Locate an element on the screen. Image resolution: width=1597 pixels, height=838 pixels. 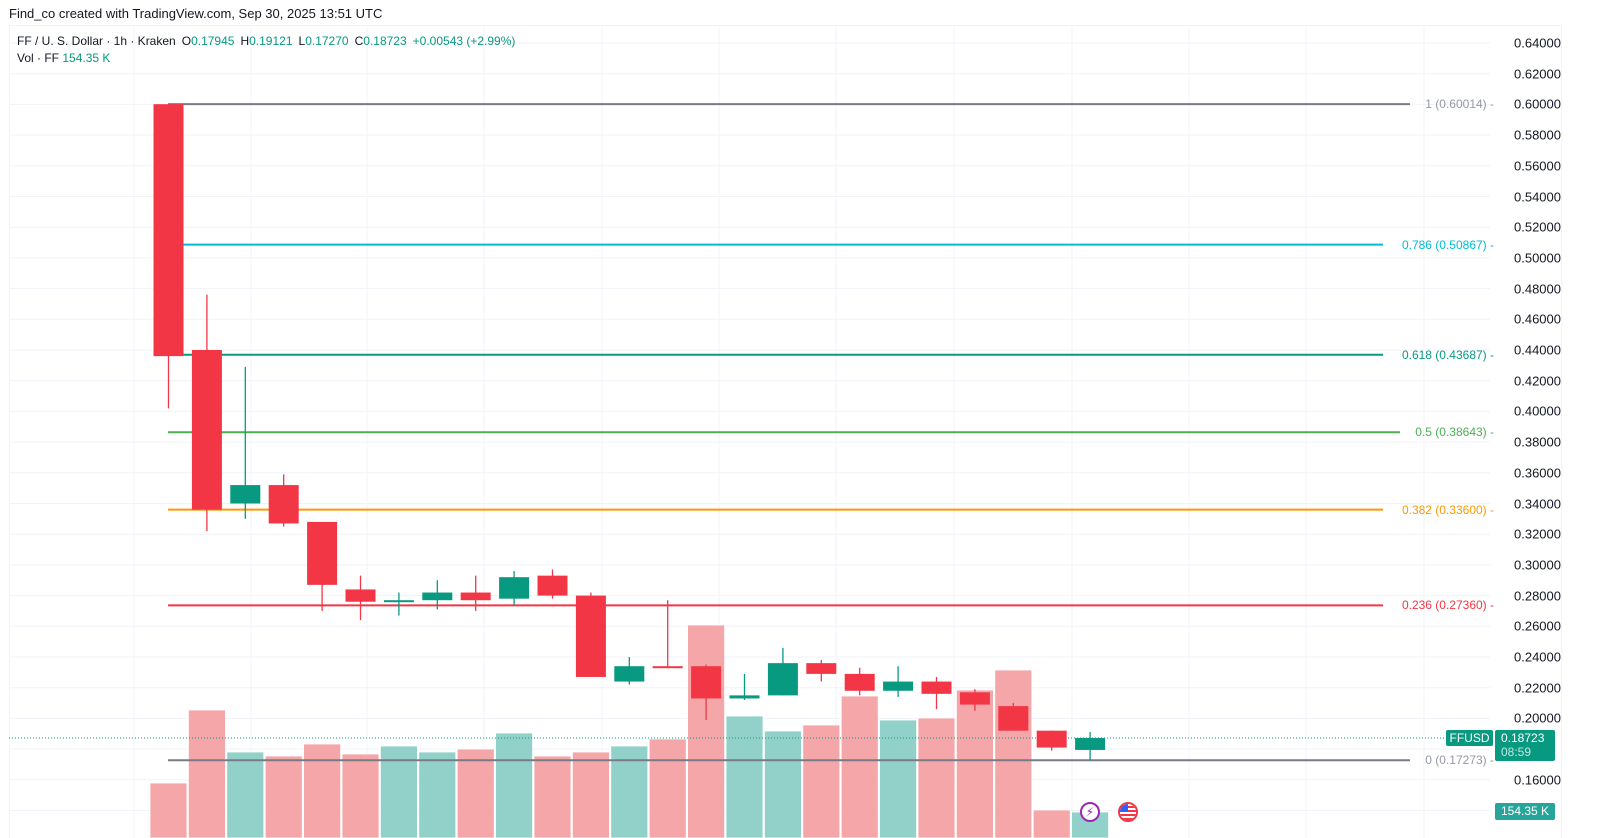
volume-badge: 154.35 K is located at coordinates (1525, 811).